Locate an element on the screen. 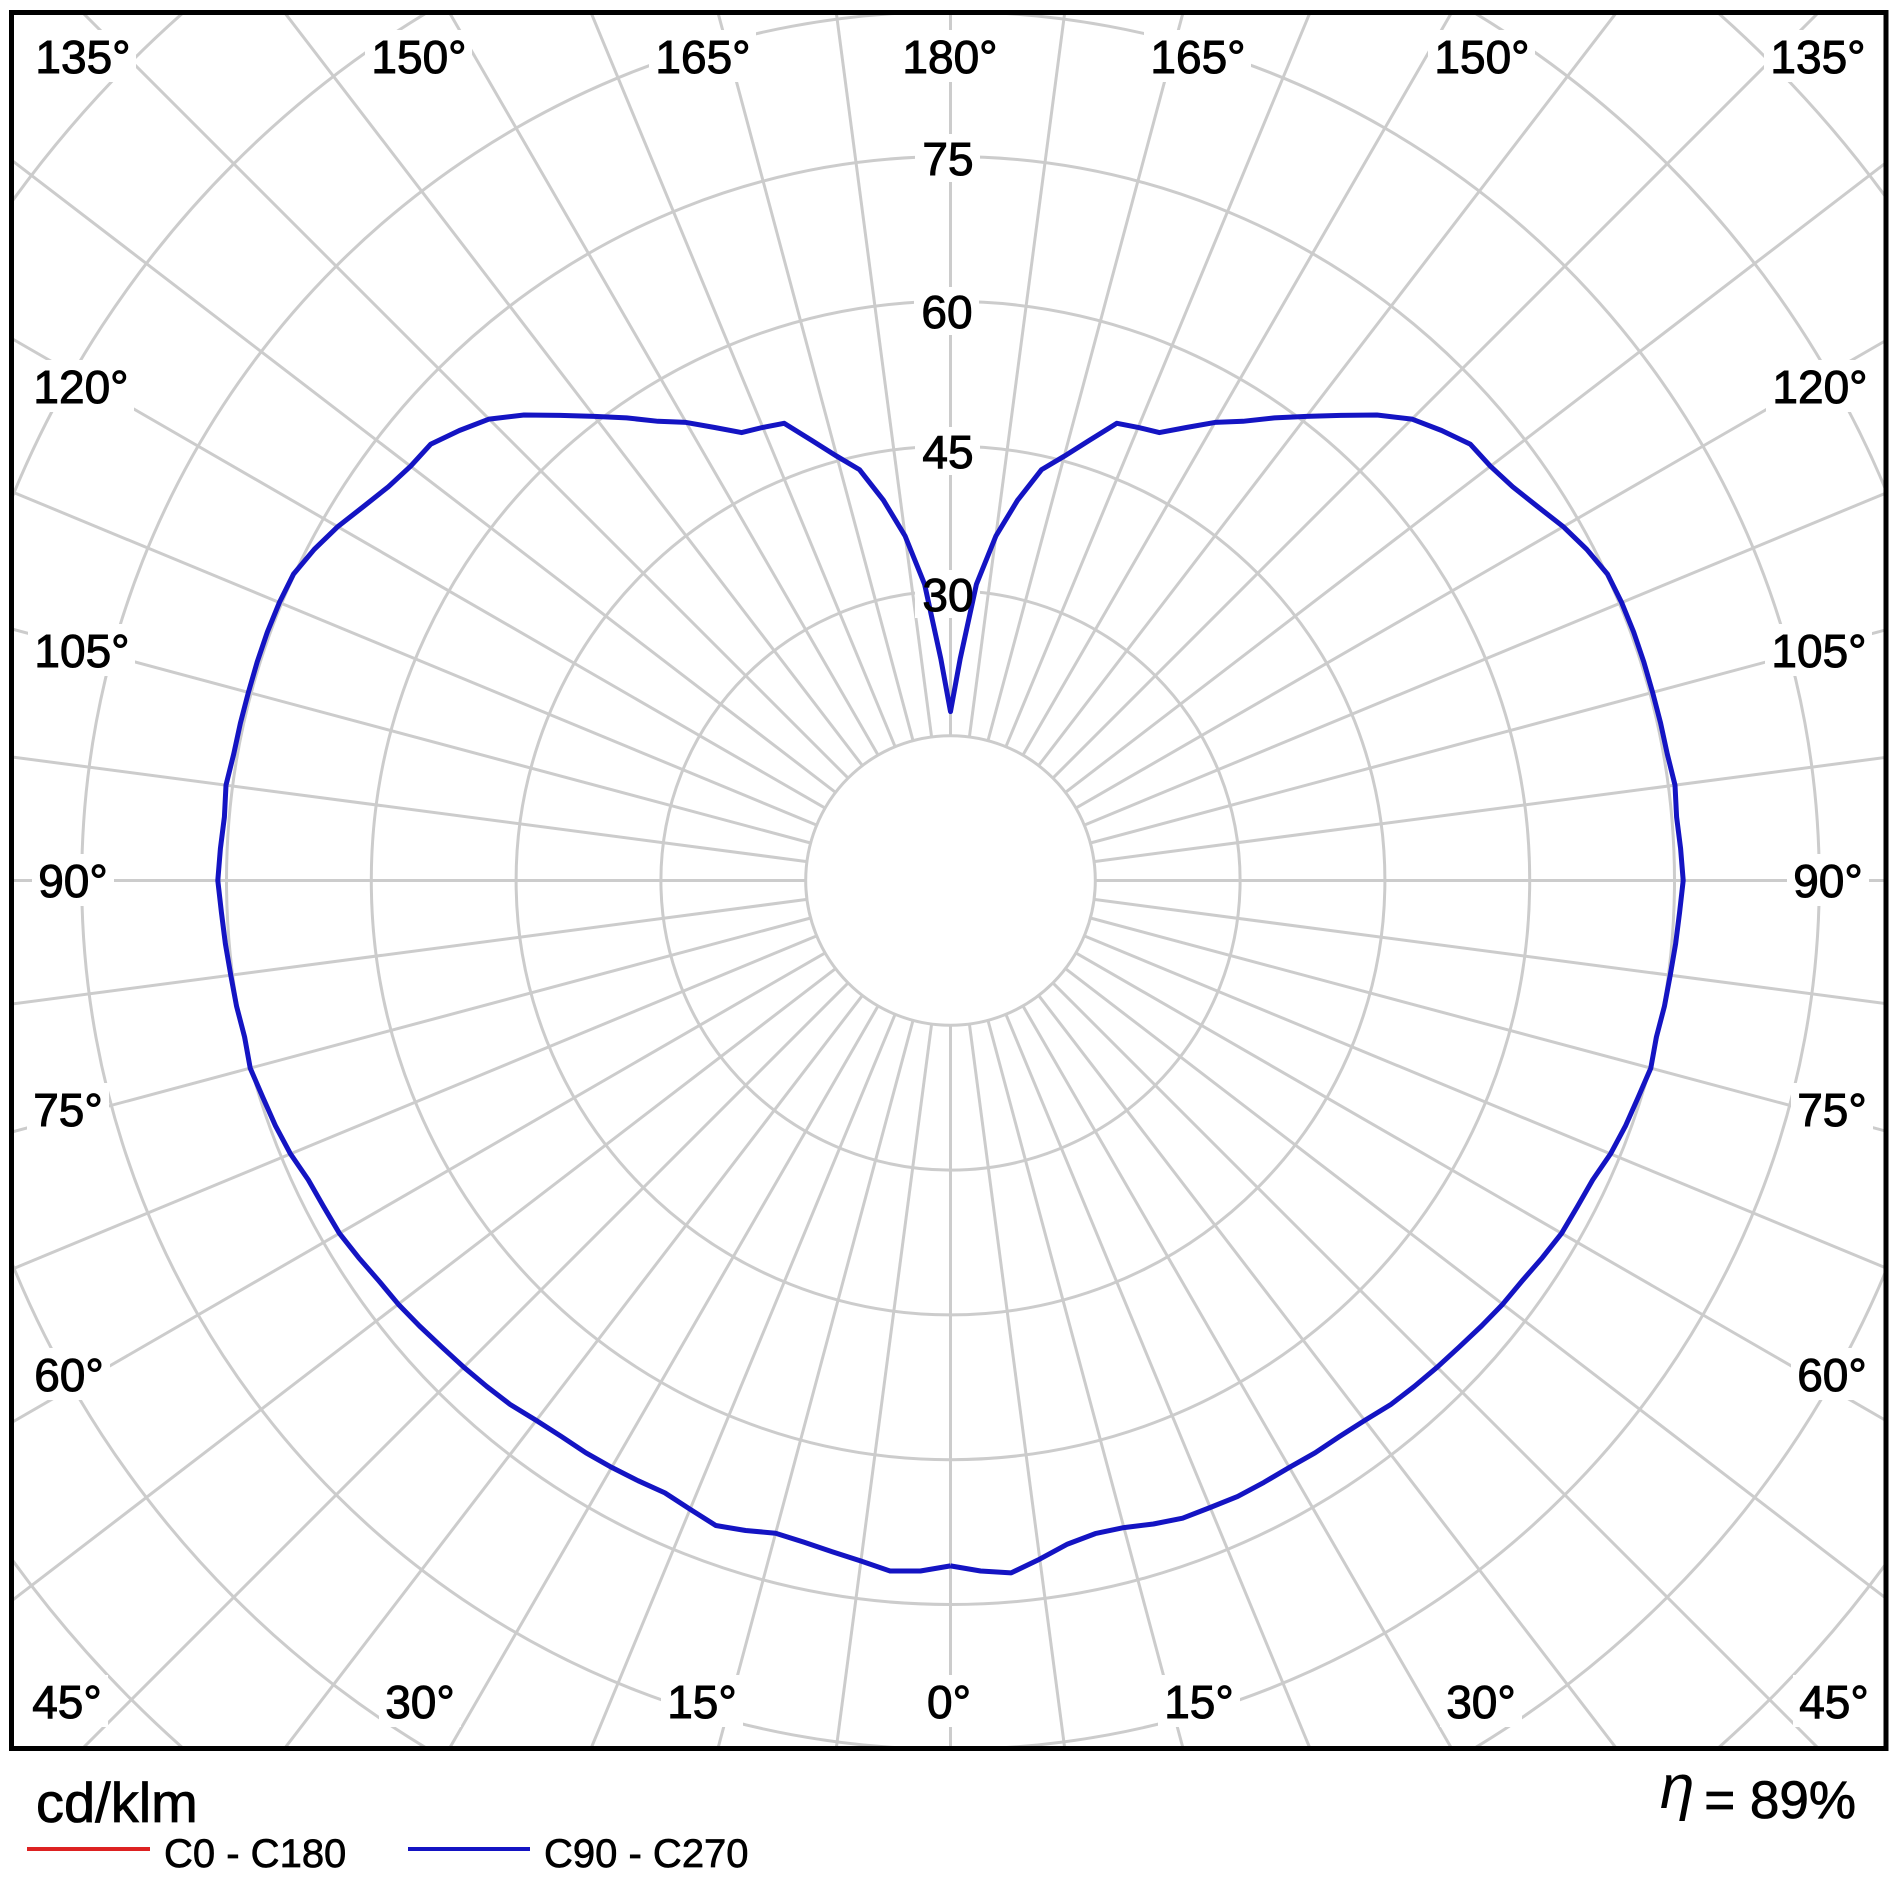 This screenshot has height=1900, width=1900. svg-text: 30 is located at coordinates (947, 595).